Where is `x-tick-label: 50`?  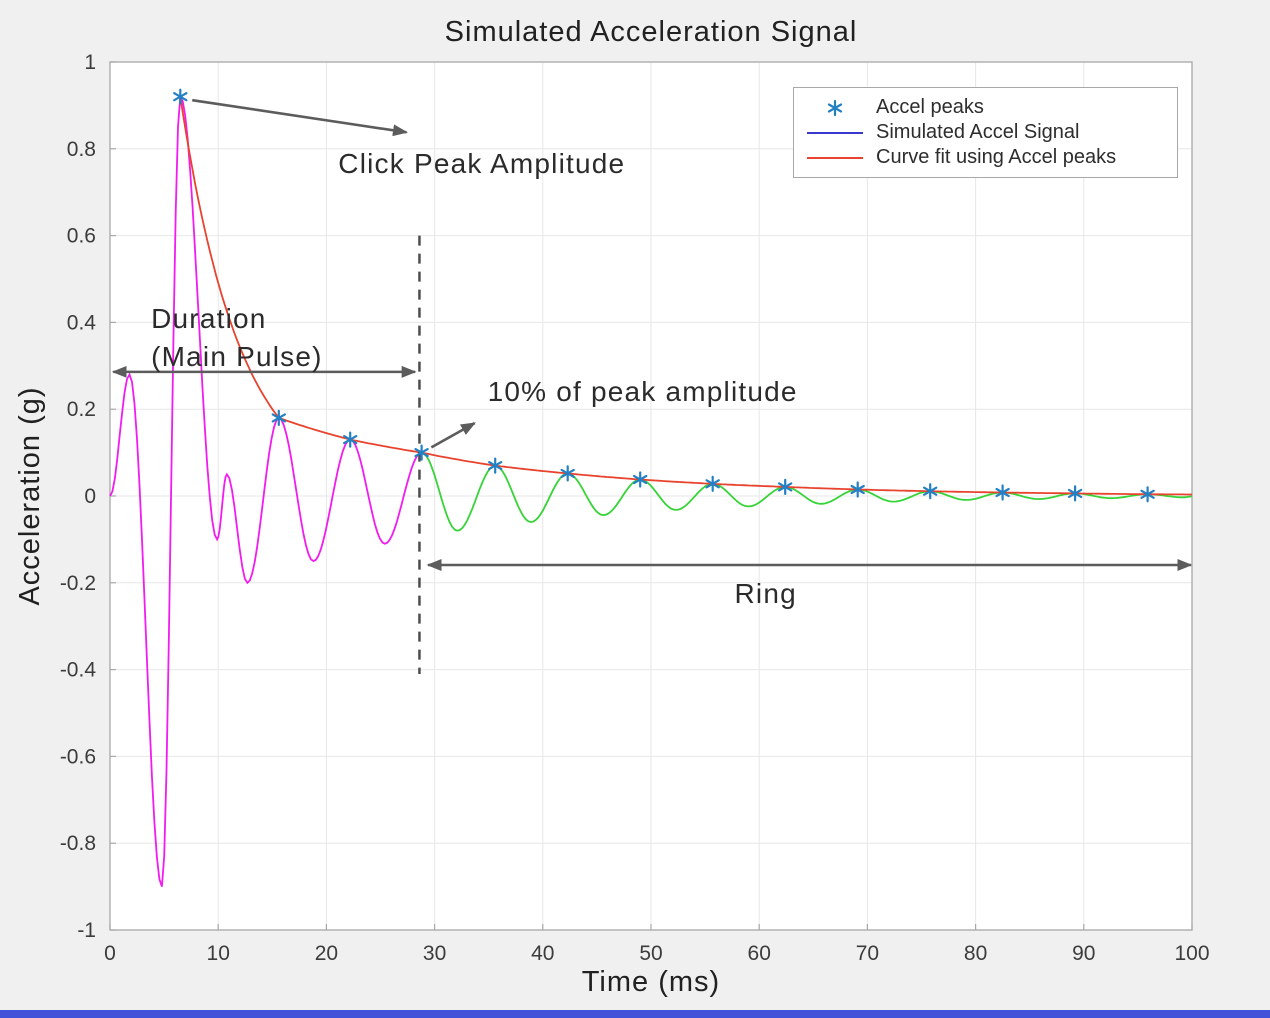 x-tick-label: 50 is located at coordinates (650, 953).